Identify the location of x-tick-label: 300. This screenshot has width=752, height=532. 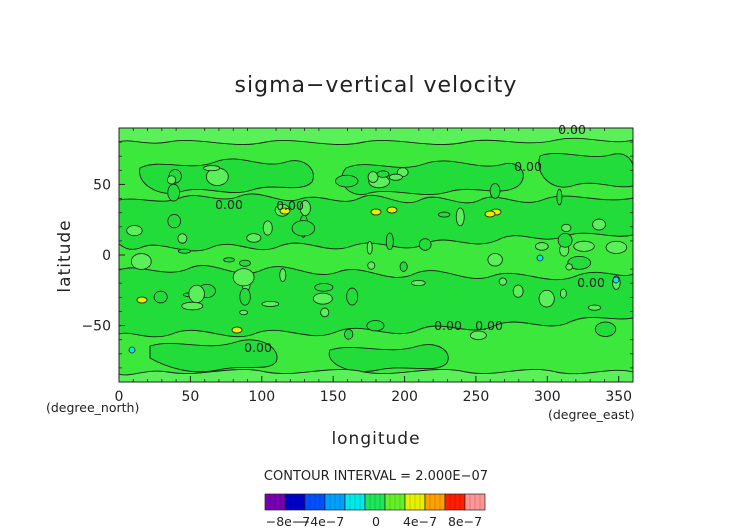
(547, 397).